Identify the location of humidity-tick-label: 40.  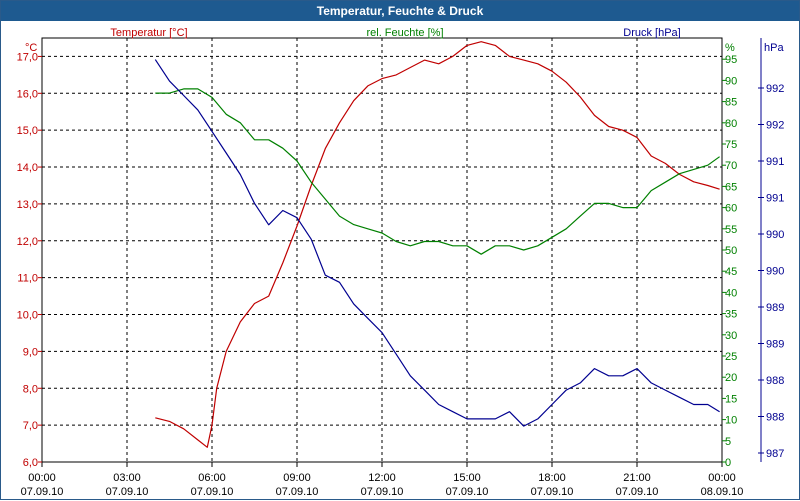
(731, 293).